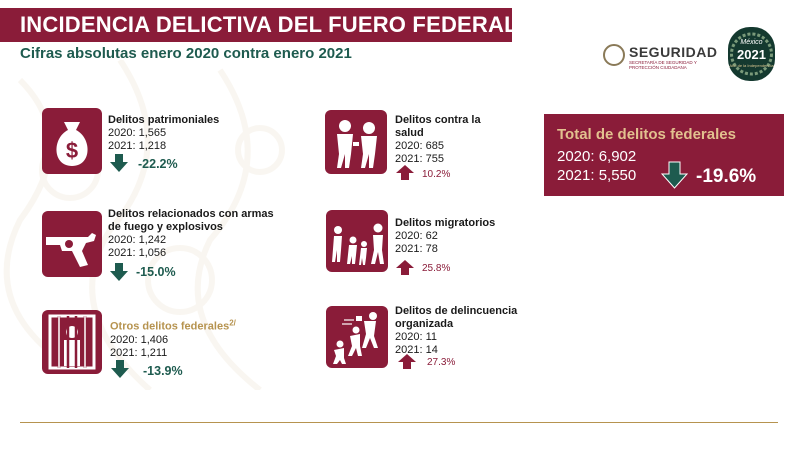 This screenshot has width=800, height=449. I want to click on value-2021: 2021: 1,211, so click(139, 352).